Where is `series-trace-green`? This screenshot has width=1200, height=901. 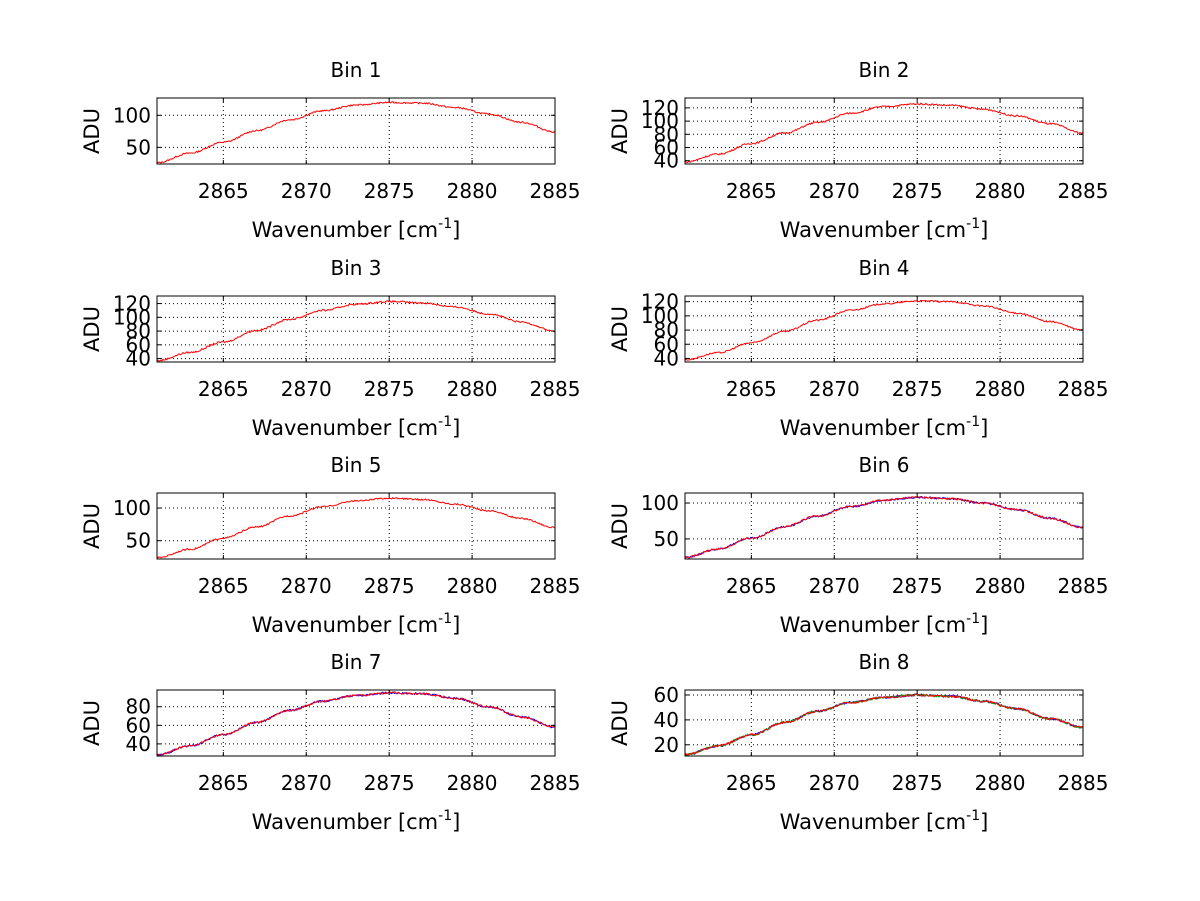 series-trace-green is located at coordinates (884, 725).